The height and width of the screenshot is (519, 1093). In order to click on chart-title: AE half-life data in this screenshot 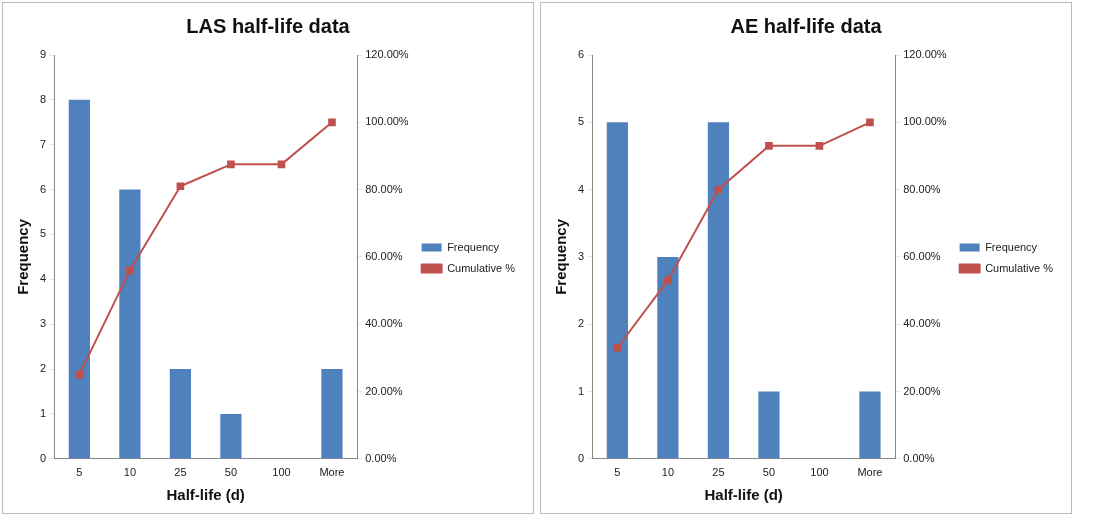, I will do `click(806, 25)`.